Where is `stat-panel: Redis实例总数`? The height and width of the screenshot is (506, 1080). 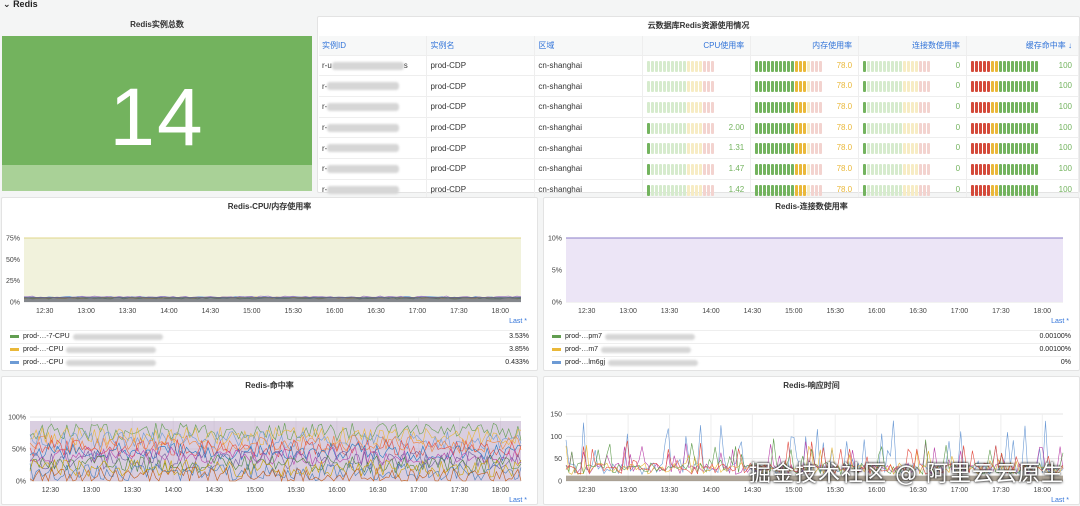
stat-panel: Redis实例总数 is located at coordinates (157, 104).